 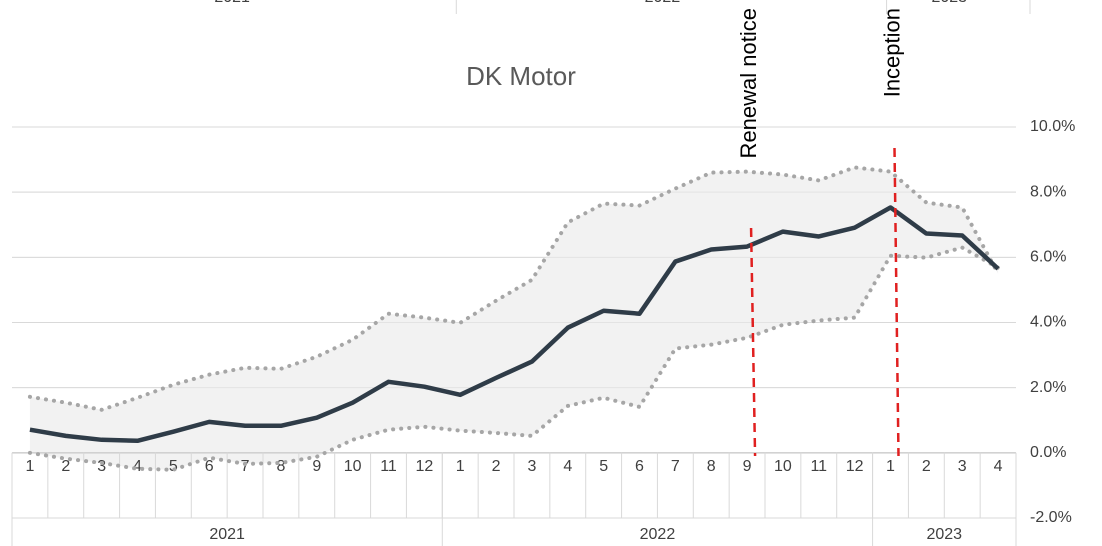 I want to click on group-label-top: 2022, so click(x=663, y=3).